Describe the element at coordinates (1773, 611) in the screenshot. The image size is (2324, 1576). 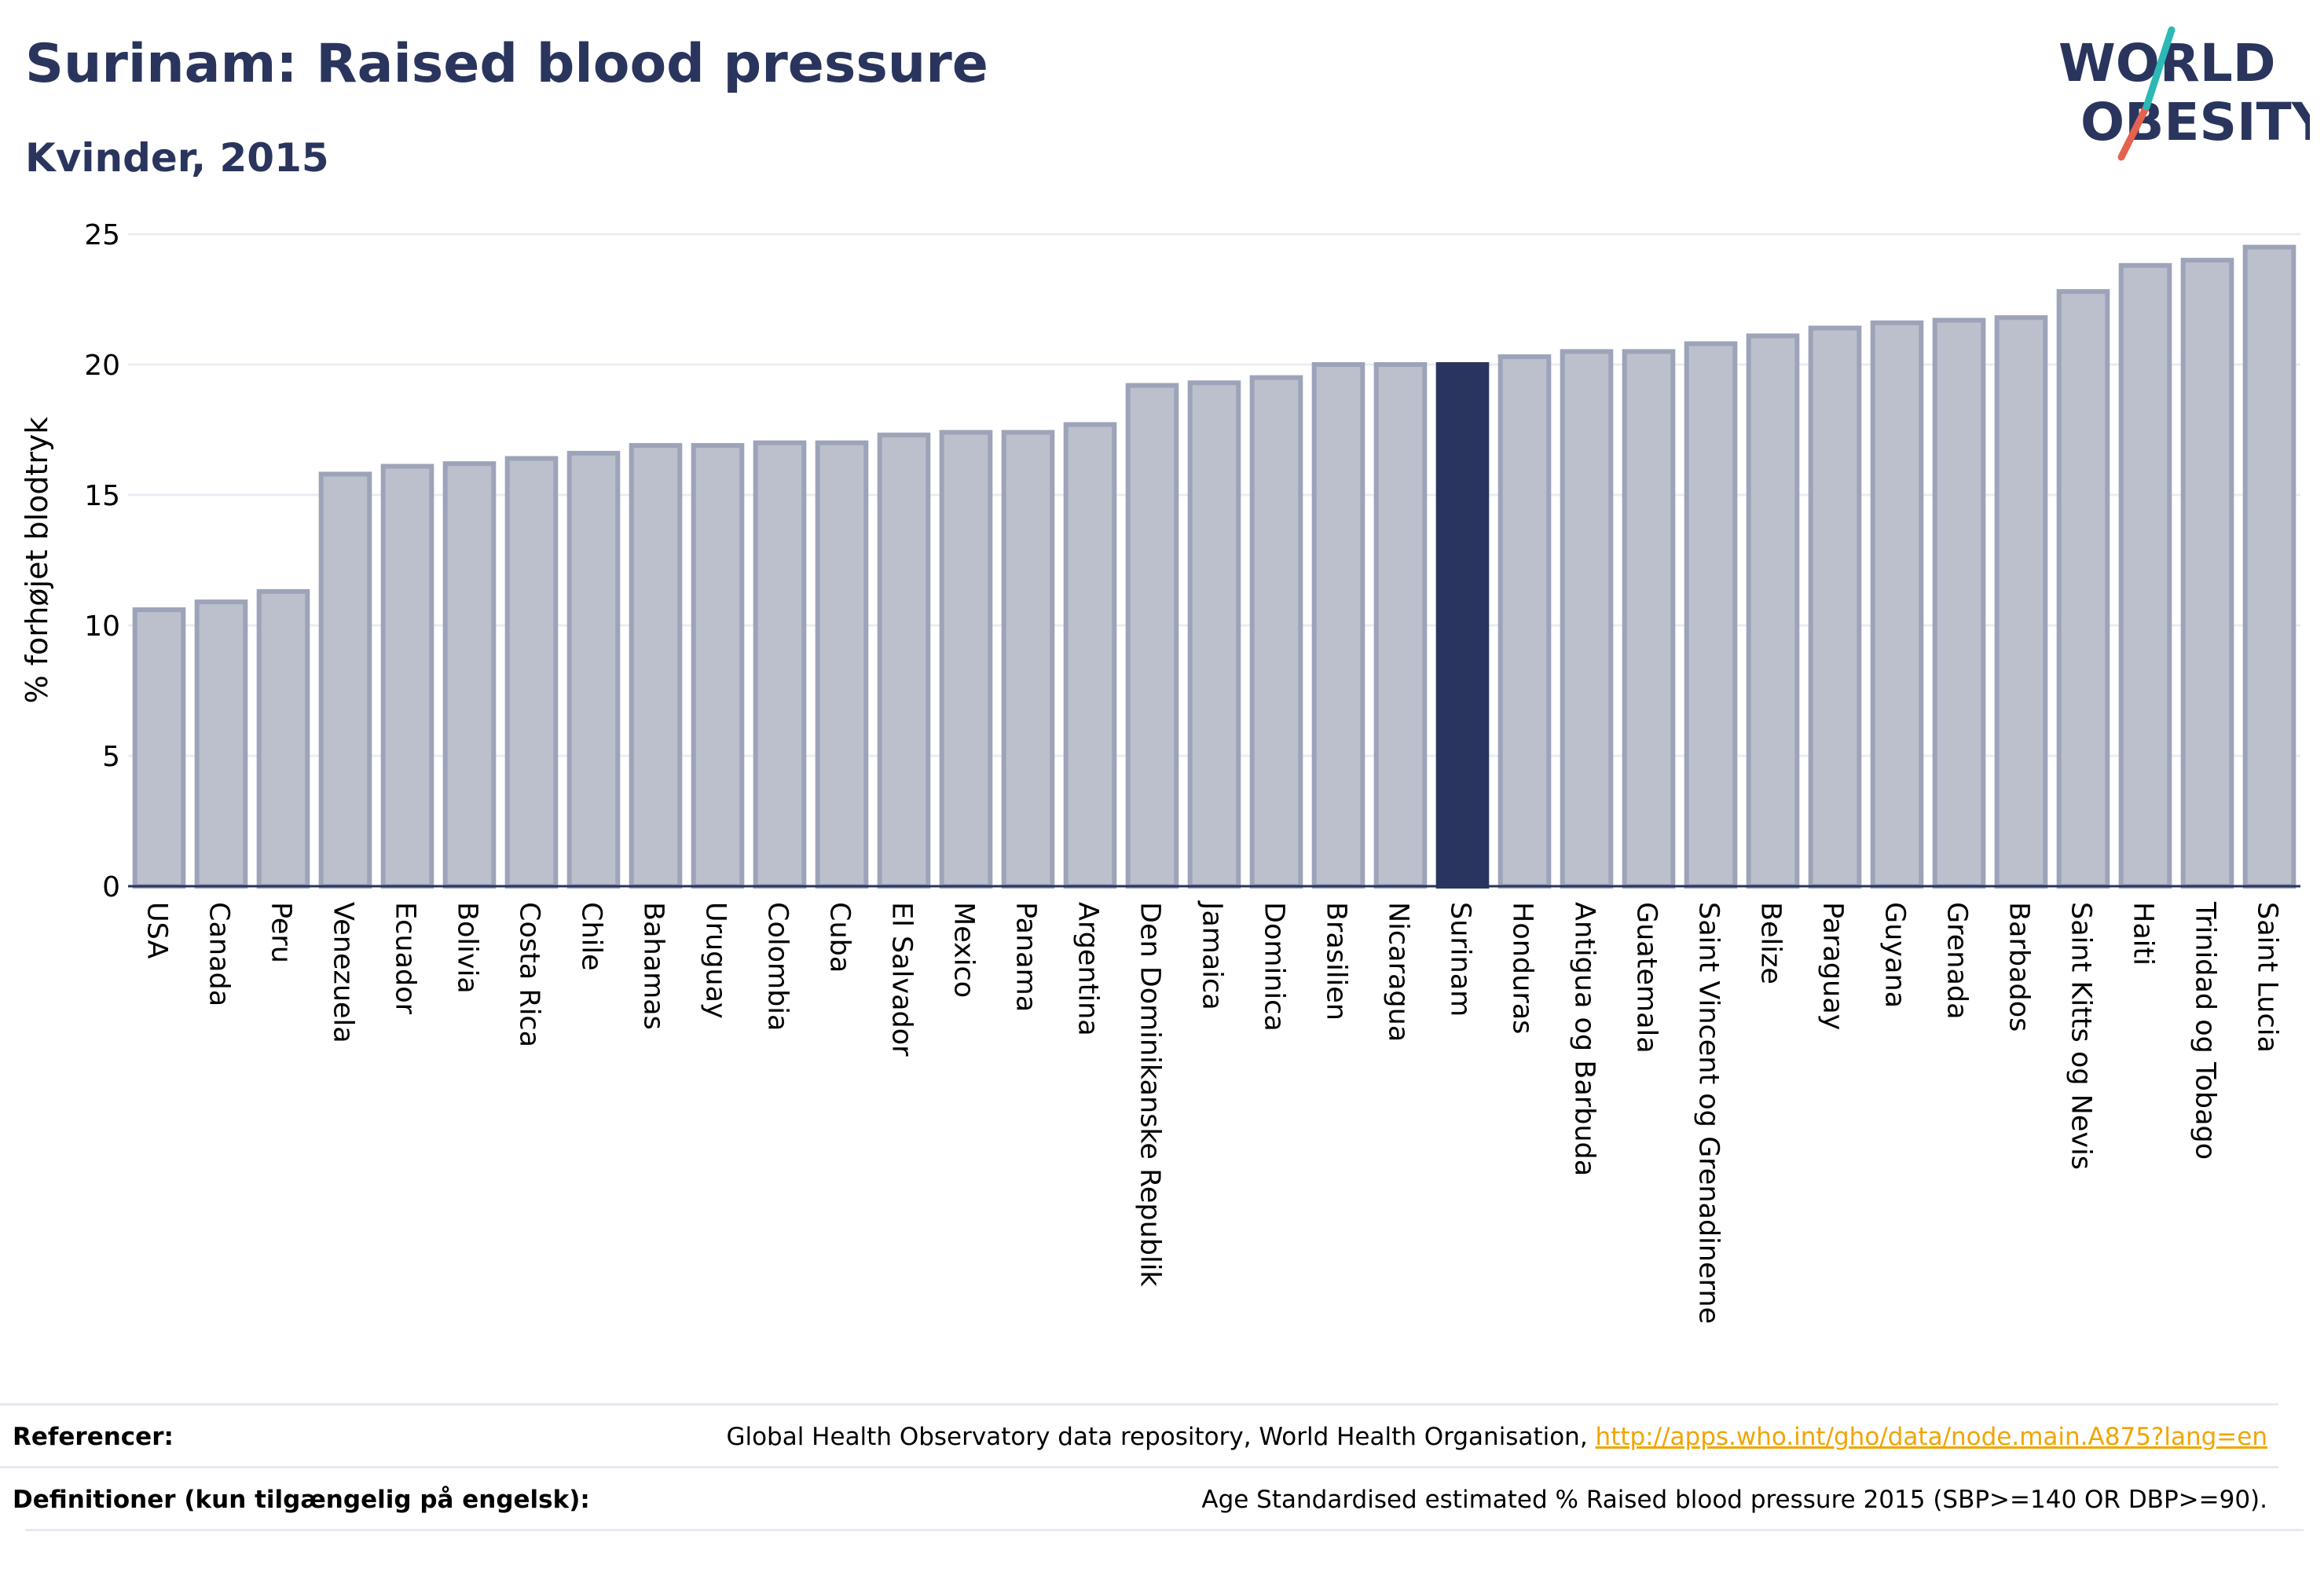
I see `bar-belize` at that location.